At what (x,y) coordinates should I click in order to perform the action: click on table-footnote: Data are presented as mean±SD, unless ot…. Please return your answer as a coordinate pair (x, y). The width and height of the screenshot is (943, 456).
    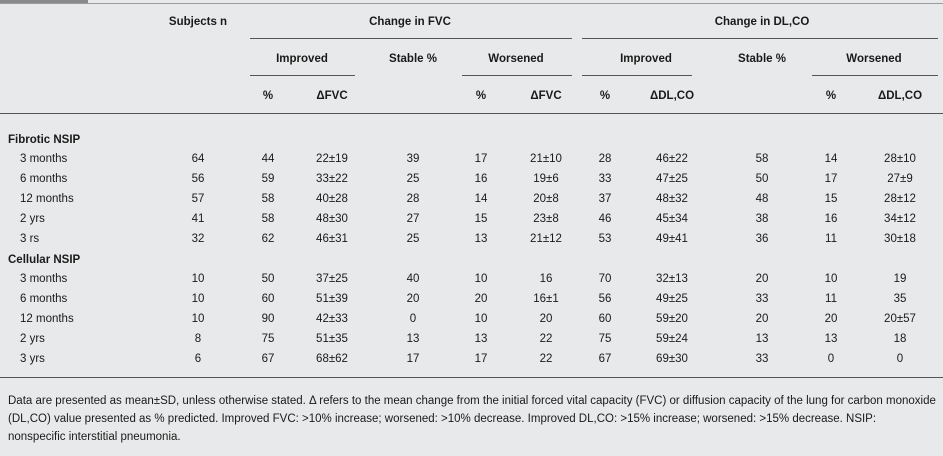
    Looking at the image, I should click on (472, 419).